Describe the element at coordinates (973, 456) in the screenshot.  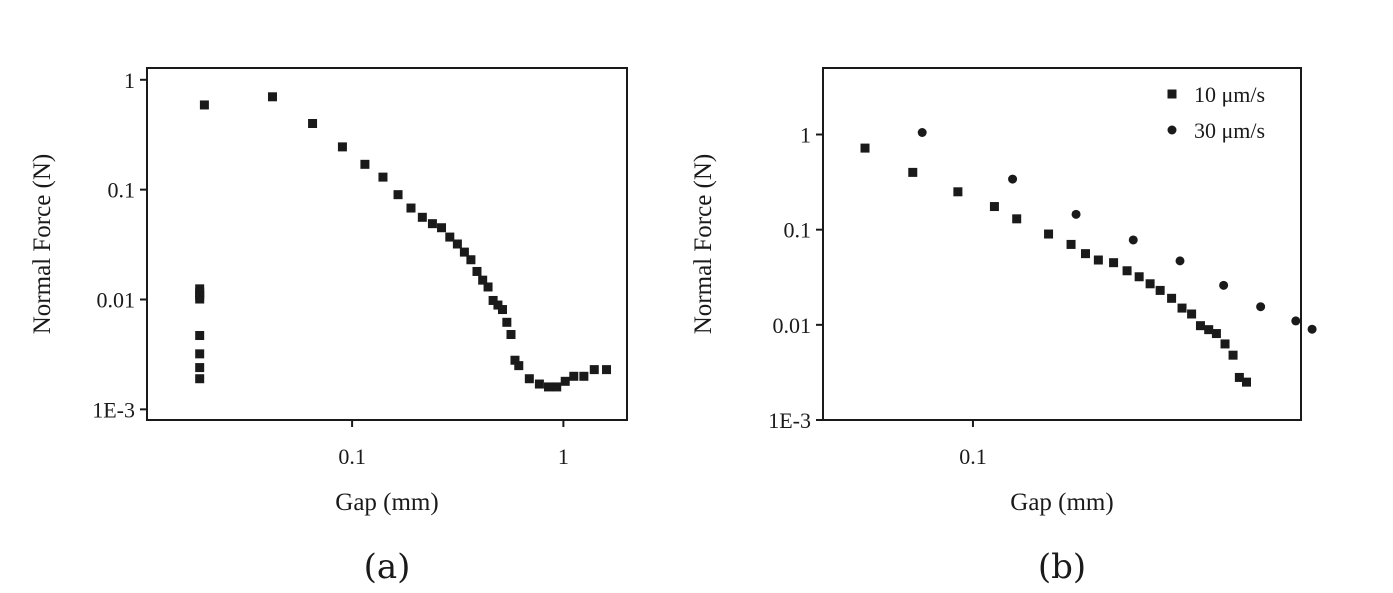
I see `chart-b-x-tick-label: 0.1` at that location.